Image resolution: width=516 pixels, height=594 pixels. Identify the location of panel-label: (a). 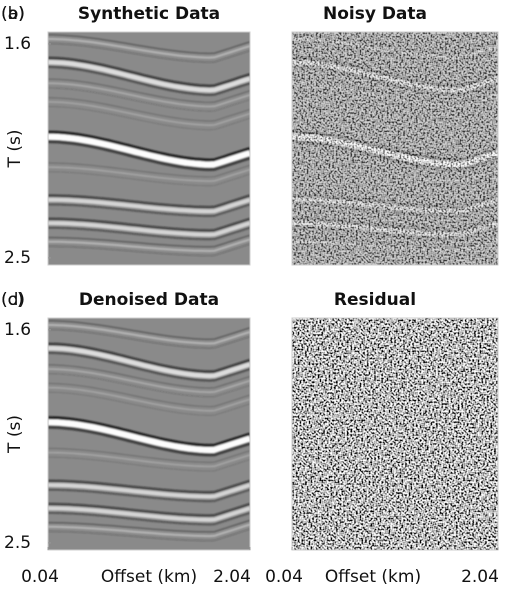
(13, 14).